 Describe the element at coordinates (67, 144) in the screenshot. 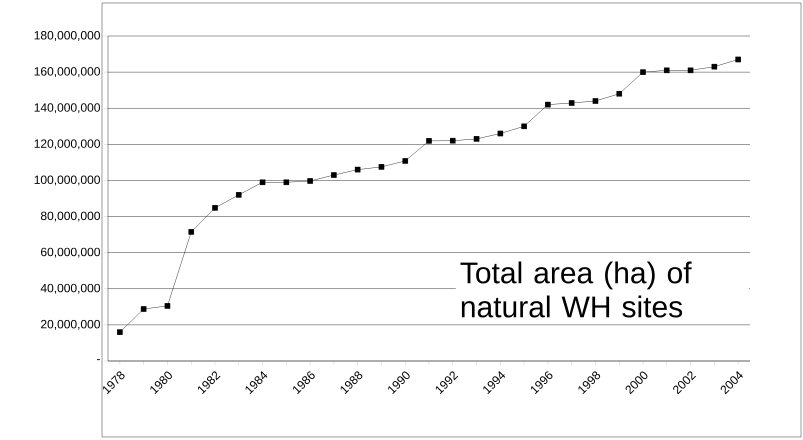

I see `y-tick-label: 120,000,000` at that location.